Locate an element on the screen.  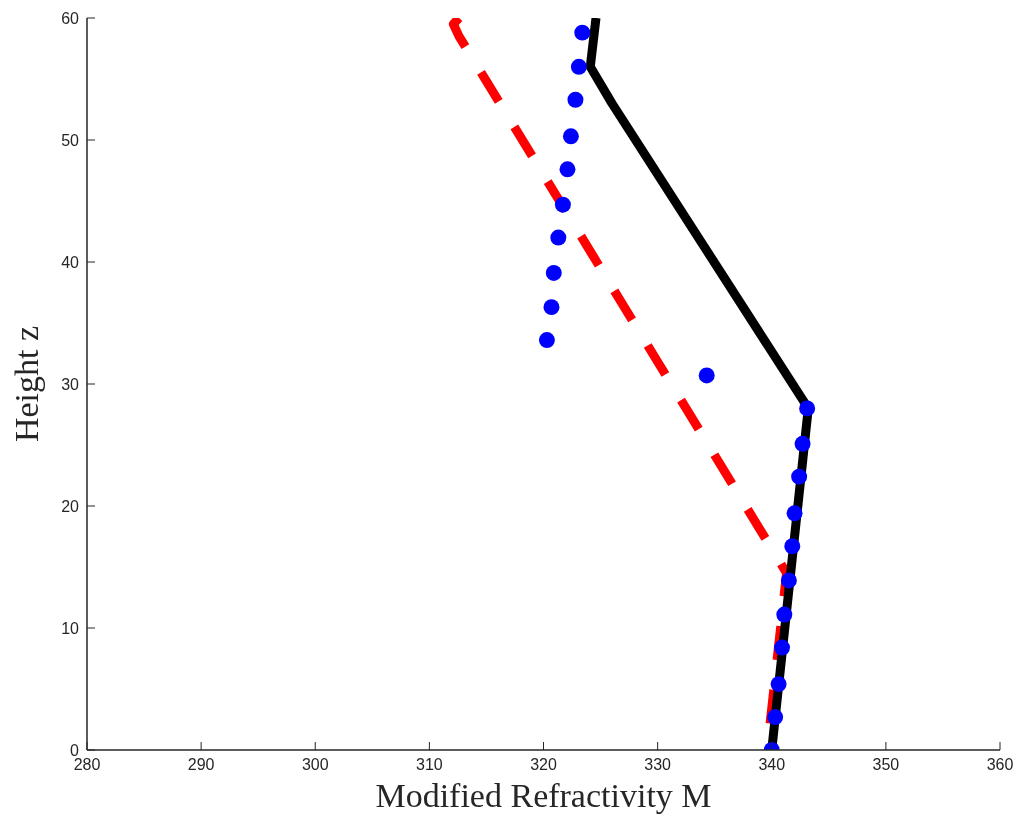
x-tick-label: 350 is located at coordinates (886, 764).